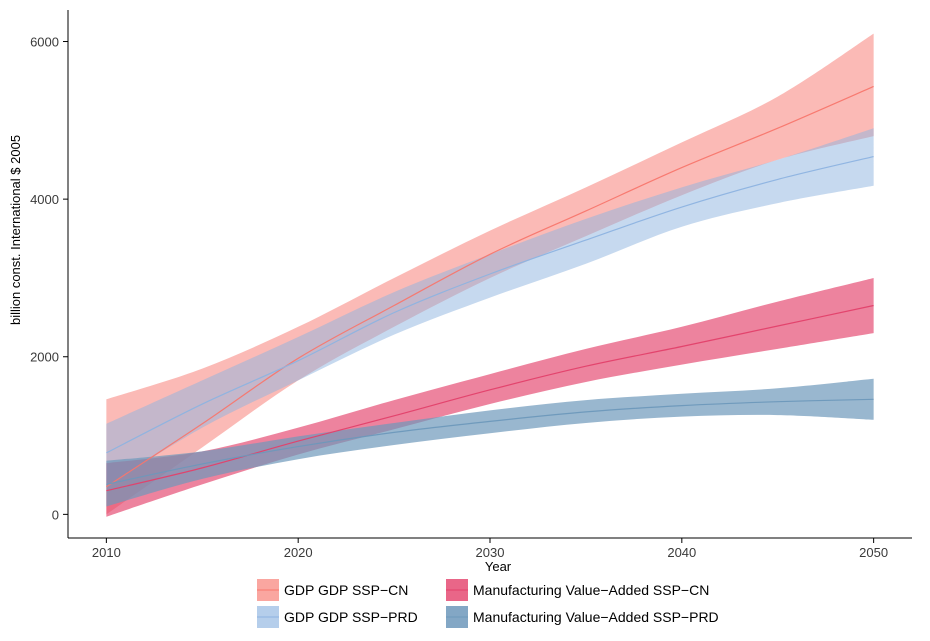 This screenshot has height=641, width=930. I want to click on legend-label: Manufacturing Value−Added SSP−PRD, so click(596, 617).